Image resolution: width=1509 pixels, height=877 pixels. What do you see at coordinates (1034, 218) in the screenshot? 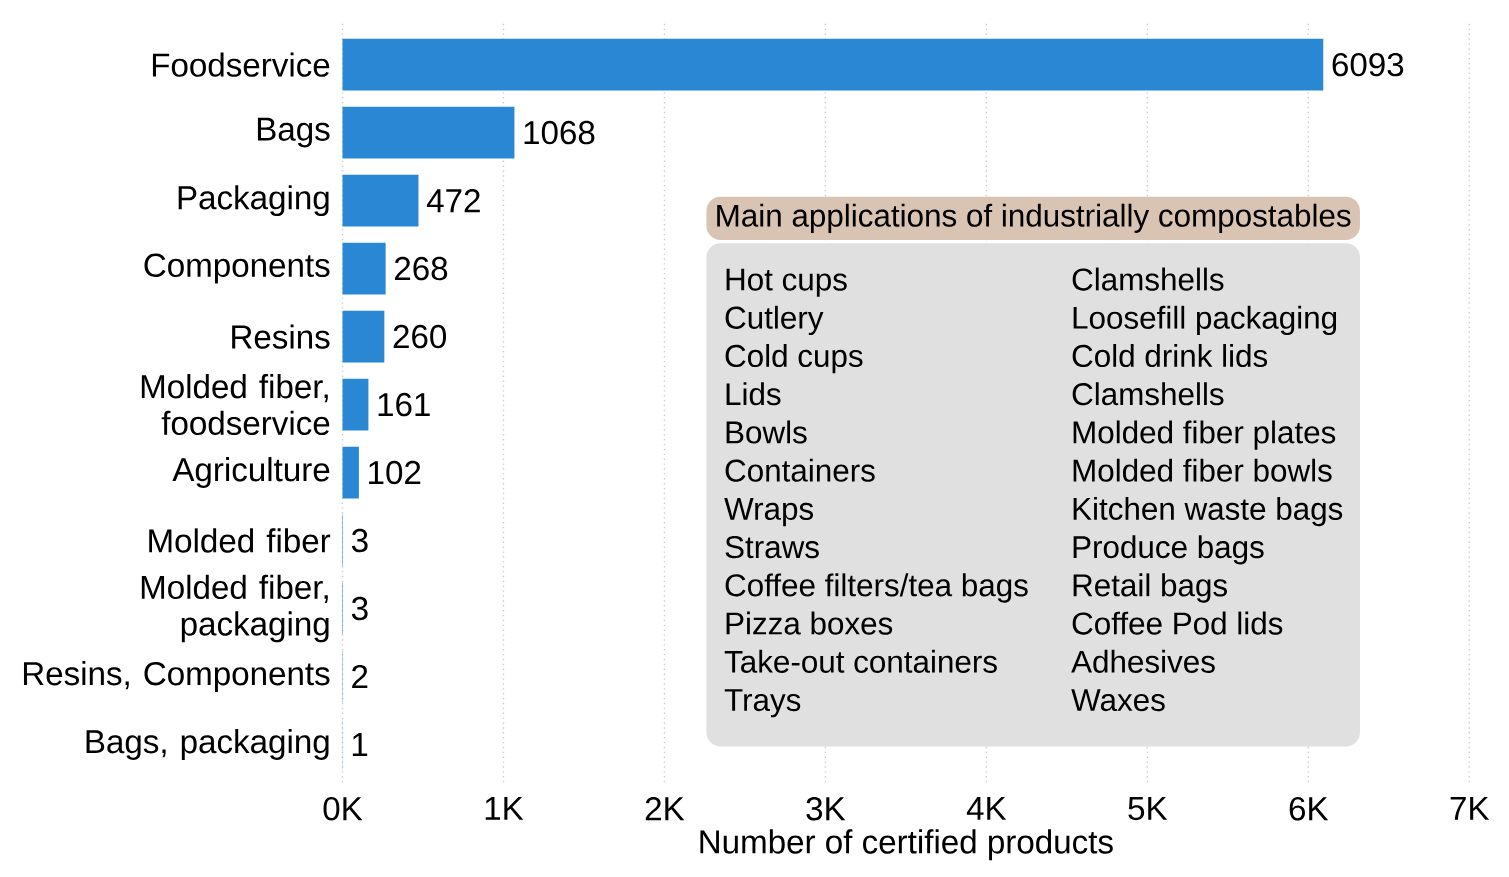
I see `annotation: Main applications of industrially compostables` at bounding box center [1034, 218].